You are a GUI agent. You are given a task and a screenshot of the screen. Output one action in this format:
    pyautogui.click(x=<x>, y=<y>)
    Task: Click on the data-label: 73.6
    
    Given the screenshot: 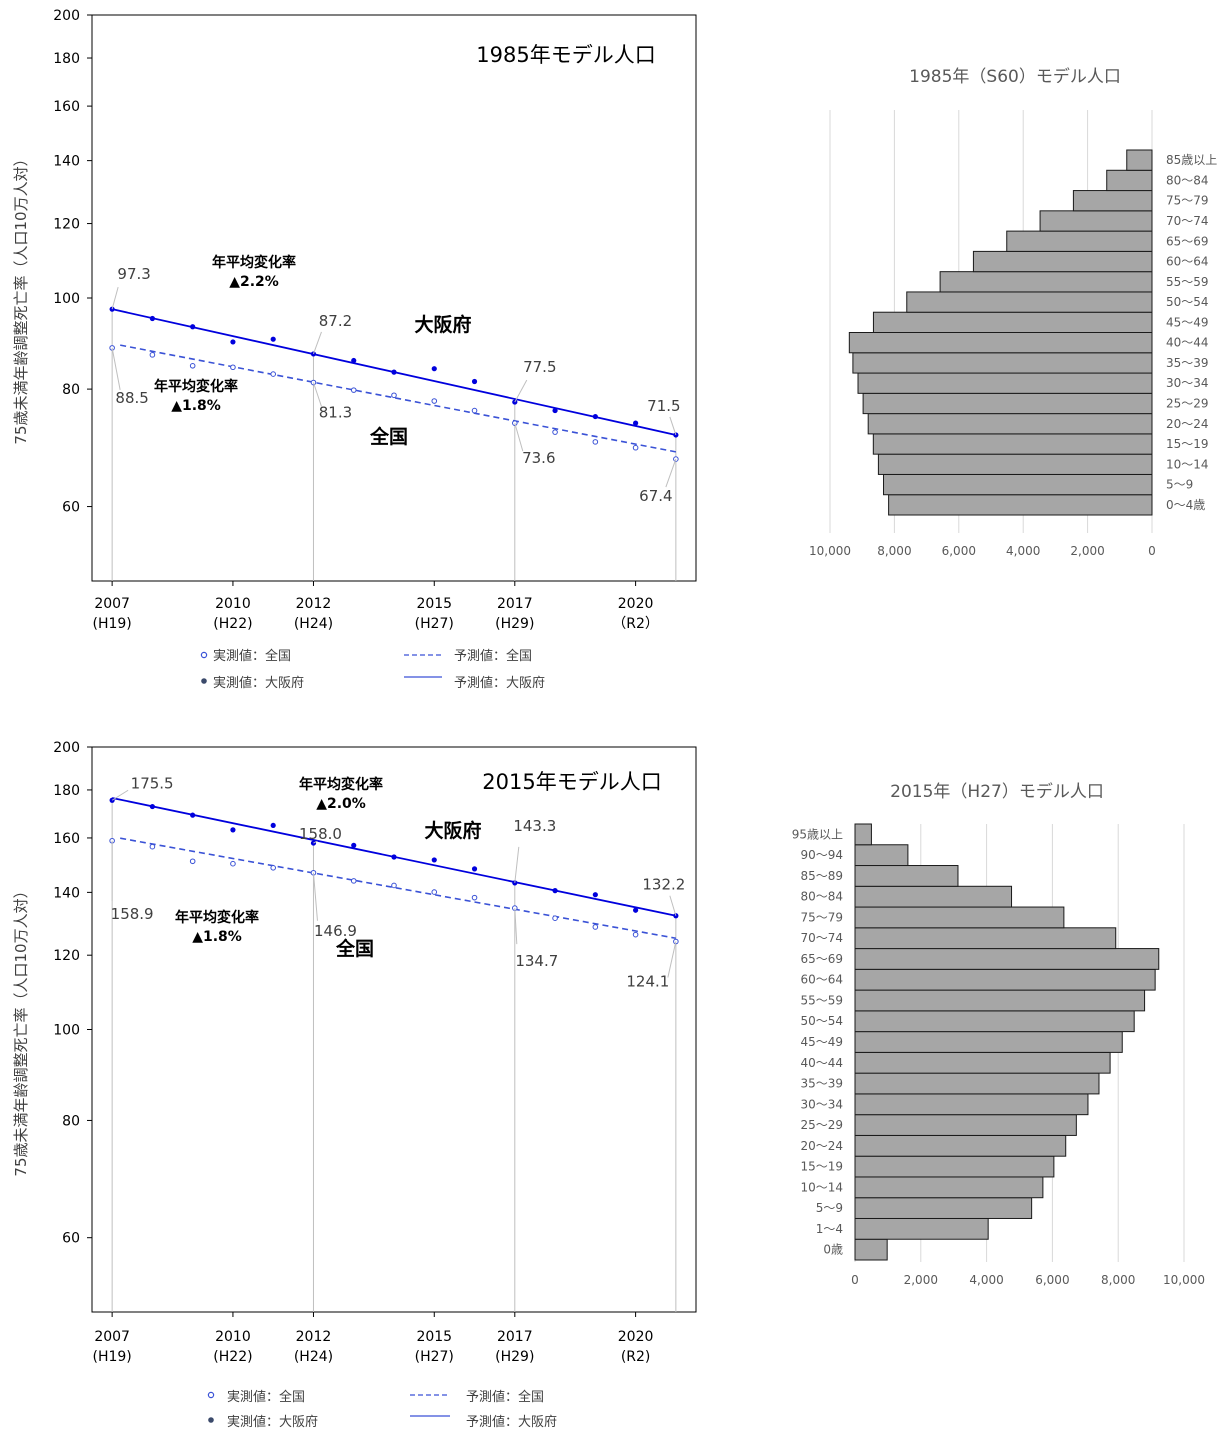 What is the action you would take?
    pyautogui.click(x=538, y=458)
    